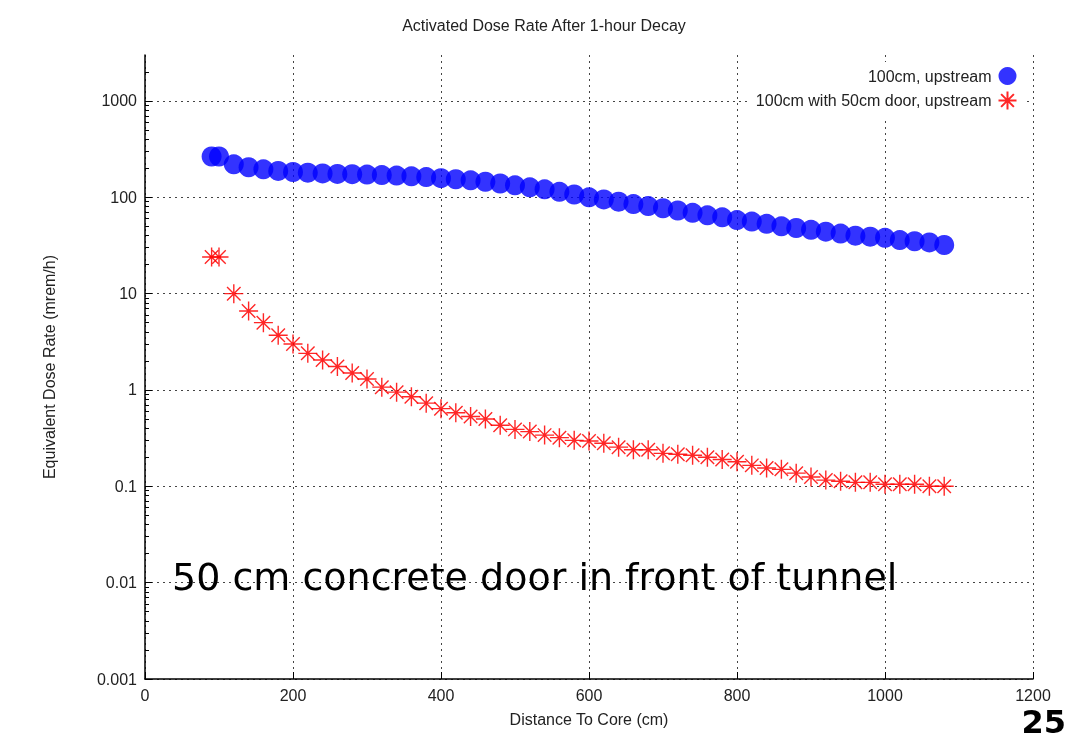  I want to click on y-tick-label: 0.1, so click(126, 486).